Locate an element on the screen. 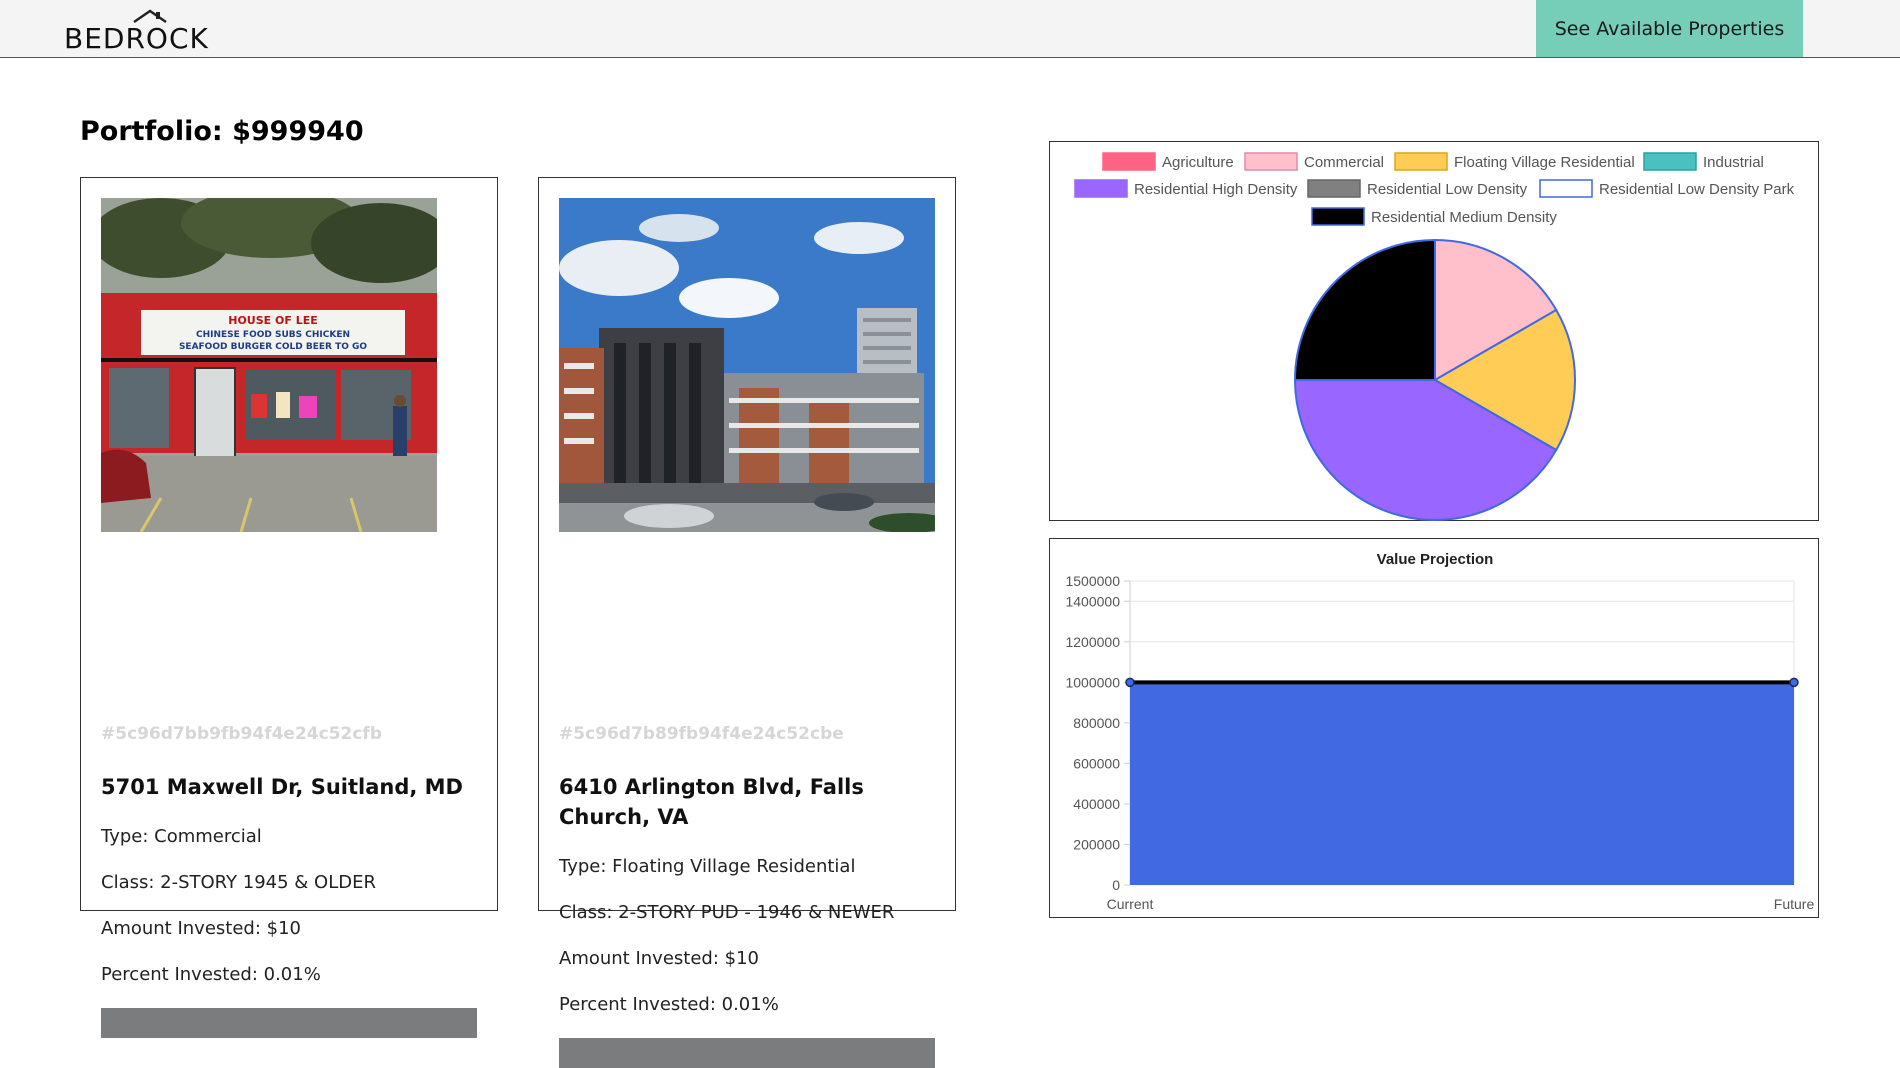 The width and height of the screenshot is (1900, 1068). legend-item-residential-low-density-park: Residential Low Density Park is located at coordinates (1667, 189).